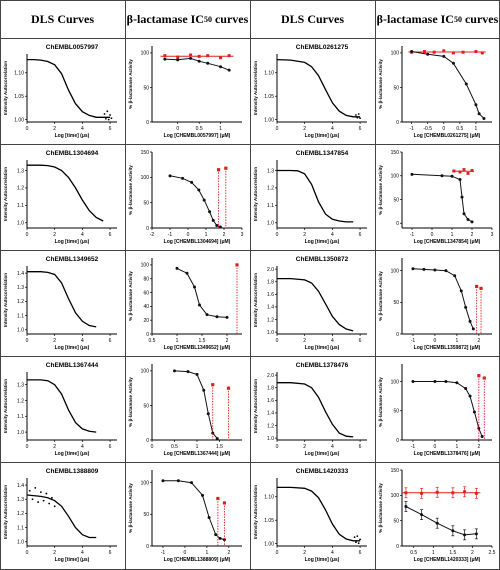 The height and width of the screenshot is (570, 500). What do you see at coordinates (322, 471) in the screenshot?
I see `chart-title: ChEMBL1420333` at bounding box center [322, 471].